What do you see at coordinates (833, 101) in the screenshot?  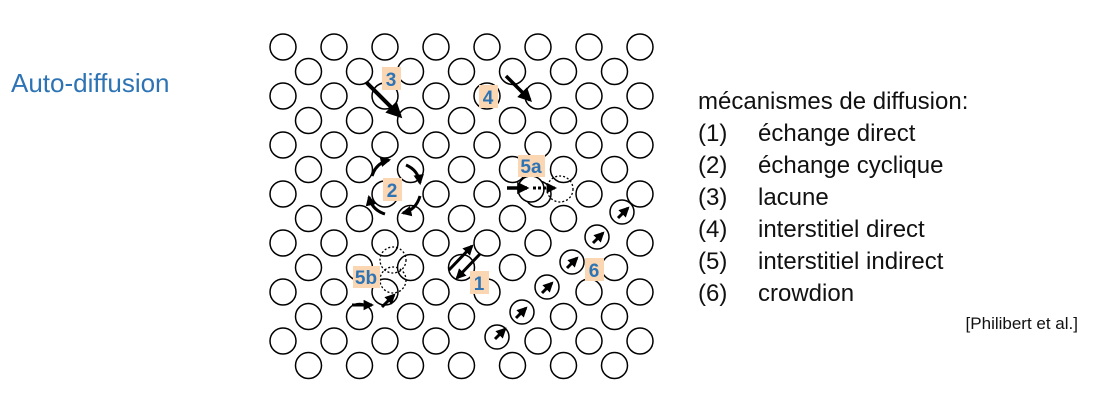 I see `legend-heading: mécanismes de diffusion:` at bounding box center [833, 101].